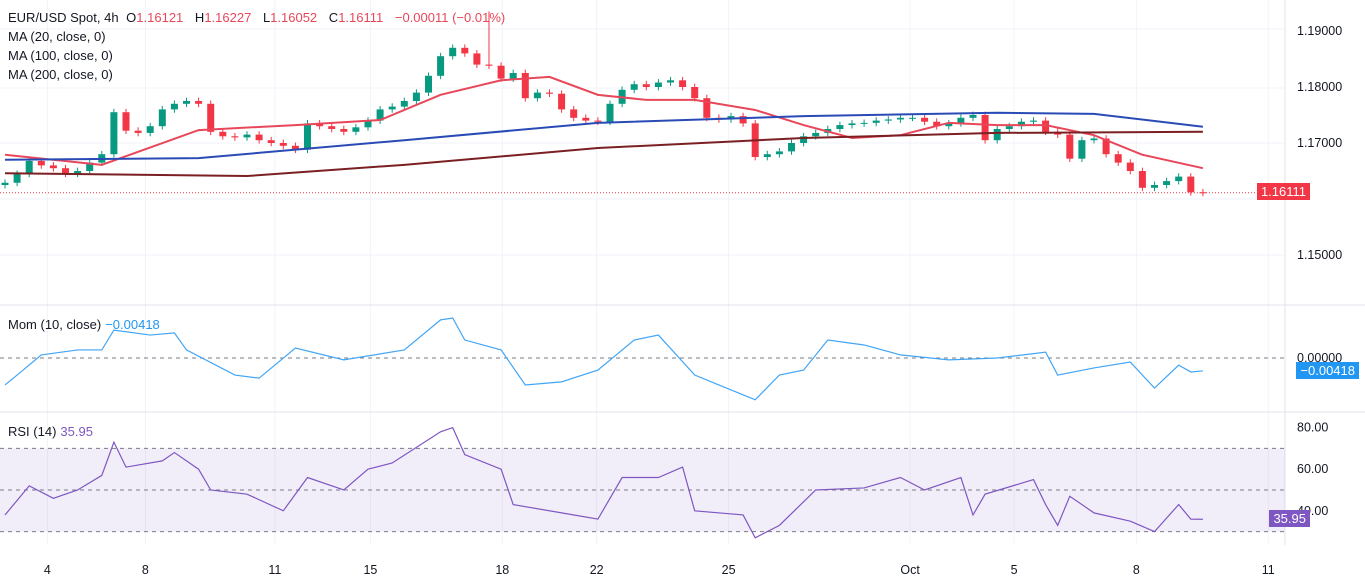 This screenshot has height=584, width=1365. Describe the element at coordinates (1312, 428) in the screenshot. I see `rsi-tick-label: 80.00` at that location.